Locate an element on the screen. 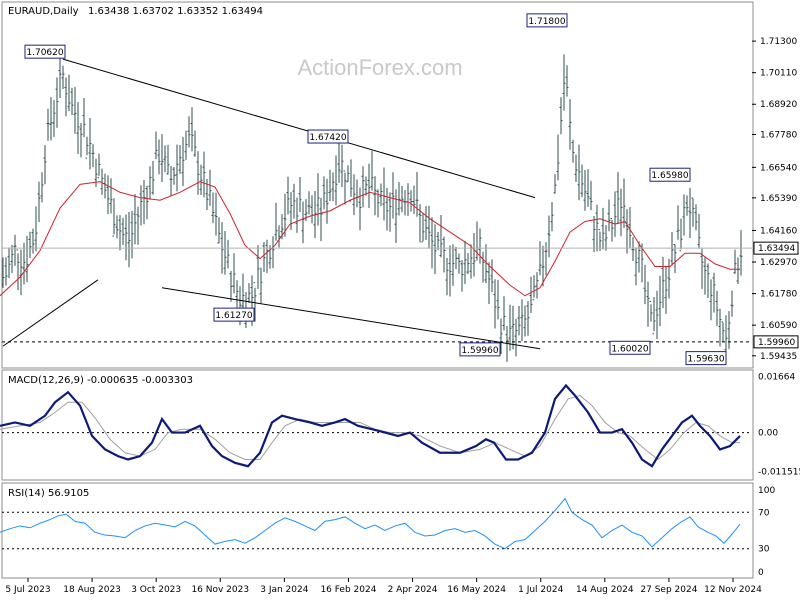  price-annotation: 1.59630 is located at coordinates (706, 358).